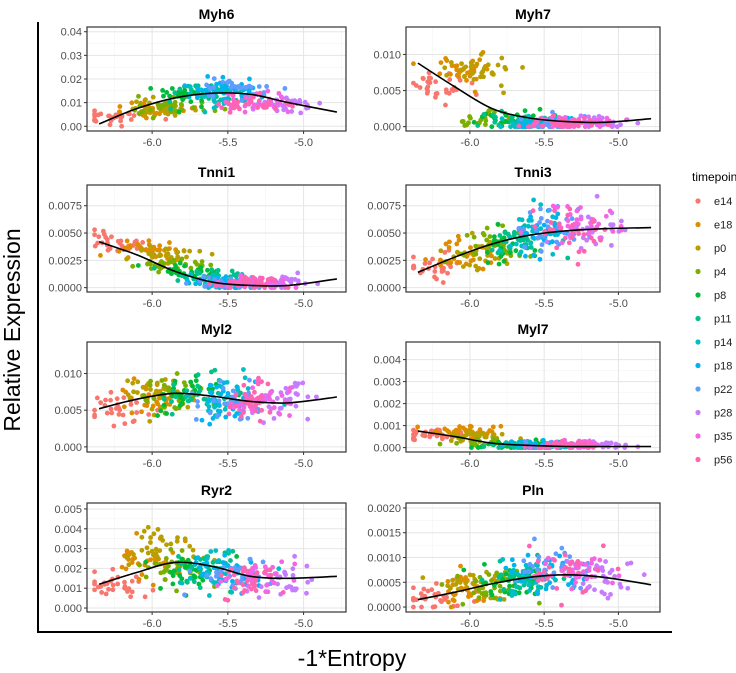 The height and width of the screenshot is (673, 736). I want to click on panel-title: Myl2, so click(216, 329).